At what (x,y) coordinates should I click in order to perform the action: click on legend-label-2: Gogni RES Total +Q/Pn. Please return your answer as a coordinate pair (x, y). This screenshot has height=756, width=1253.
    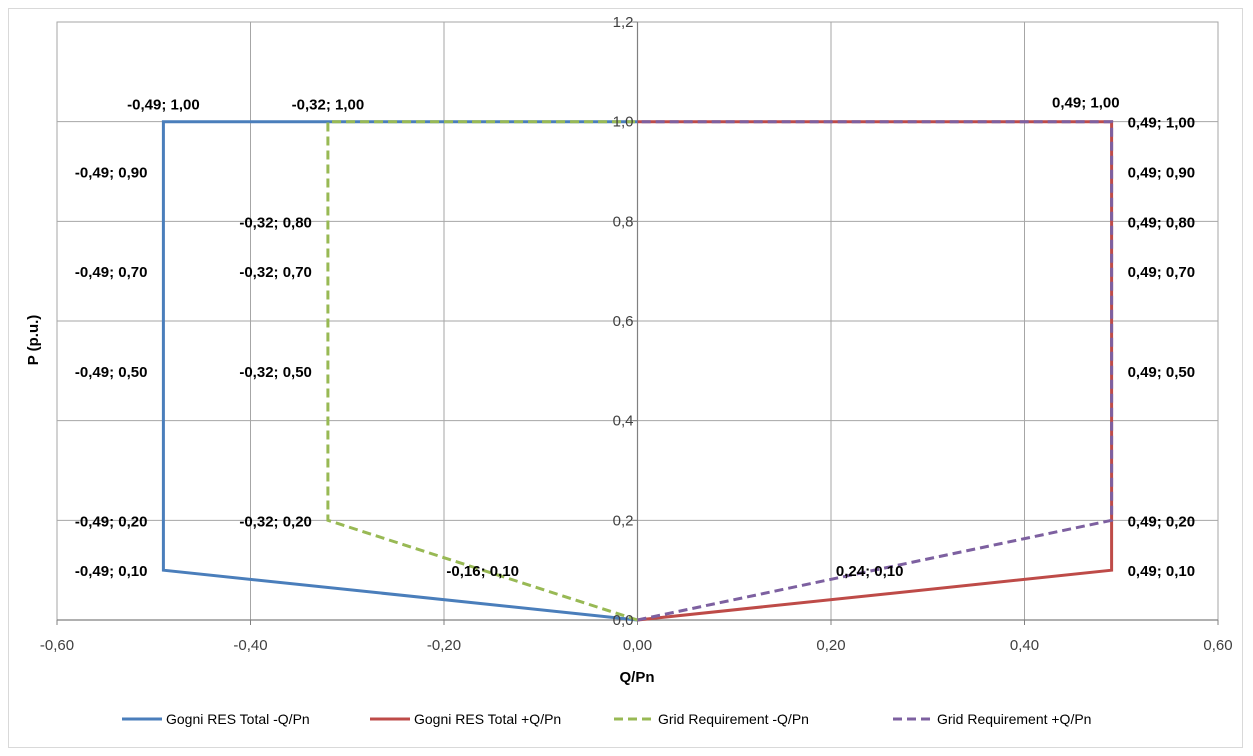
    Looking at the image, I should click on (487, 719).